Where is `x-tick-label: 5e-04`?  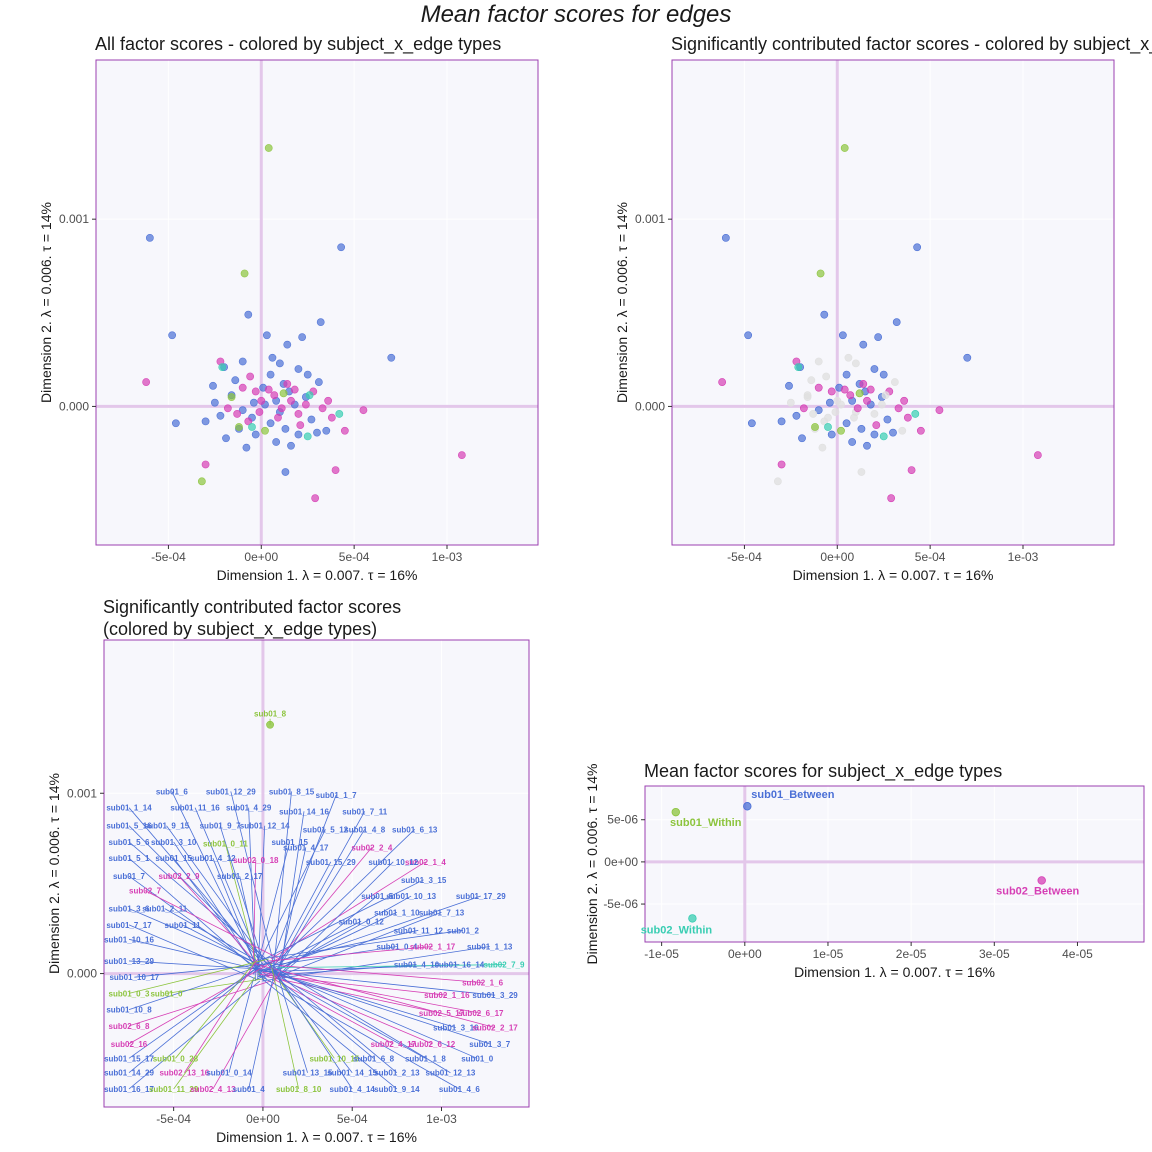 x-tick-label: 5e-04 is located at coordinates (352, 1119).